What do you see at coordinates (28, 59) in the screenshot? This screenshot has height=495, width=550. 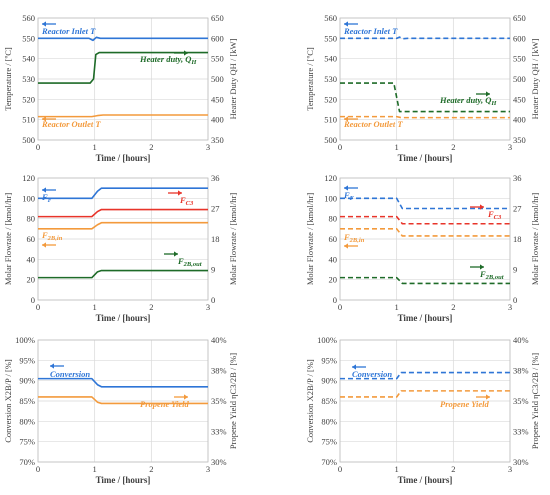 I see `y-tick-label: 540` at bounding box center [28, 59].